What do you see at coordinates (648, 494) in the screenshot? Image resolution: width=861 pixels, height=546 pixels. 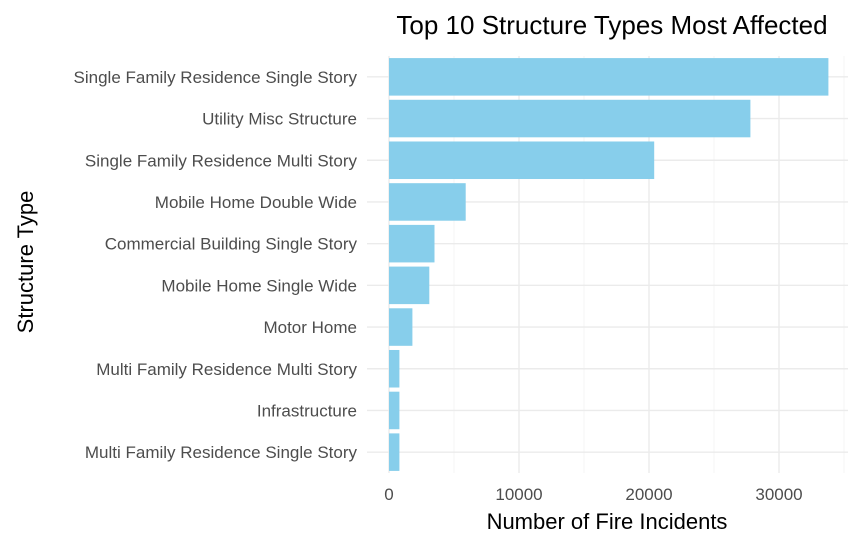 I see `x-tick-label: 20000` at bounding box center [648, 494].